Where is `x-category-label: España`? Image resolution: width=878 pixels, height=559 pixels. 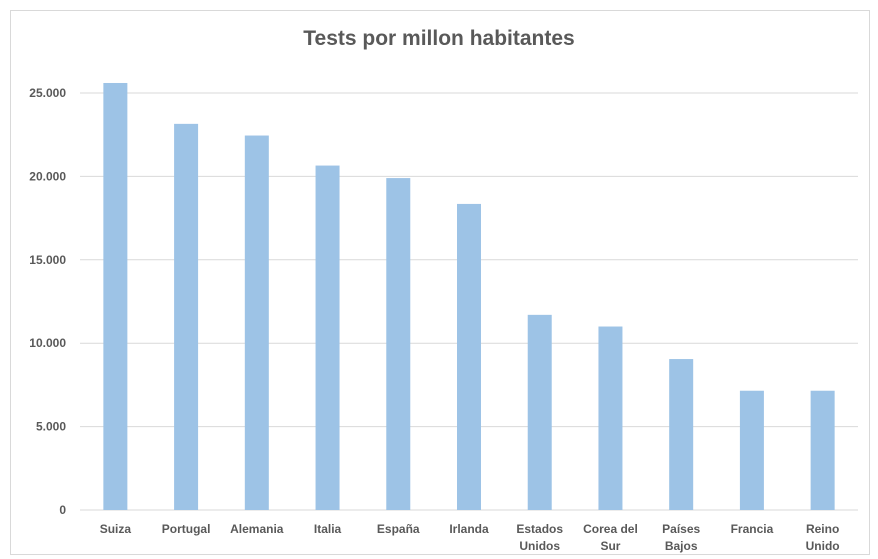
x-category-label: España is located at coordinates (398, 529).